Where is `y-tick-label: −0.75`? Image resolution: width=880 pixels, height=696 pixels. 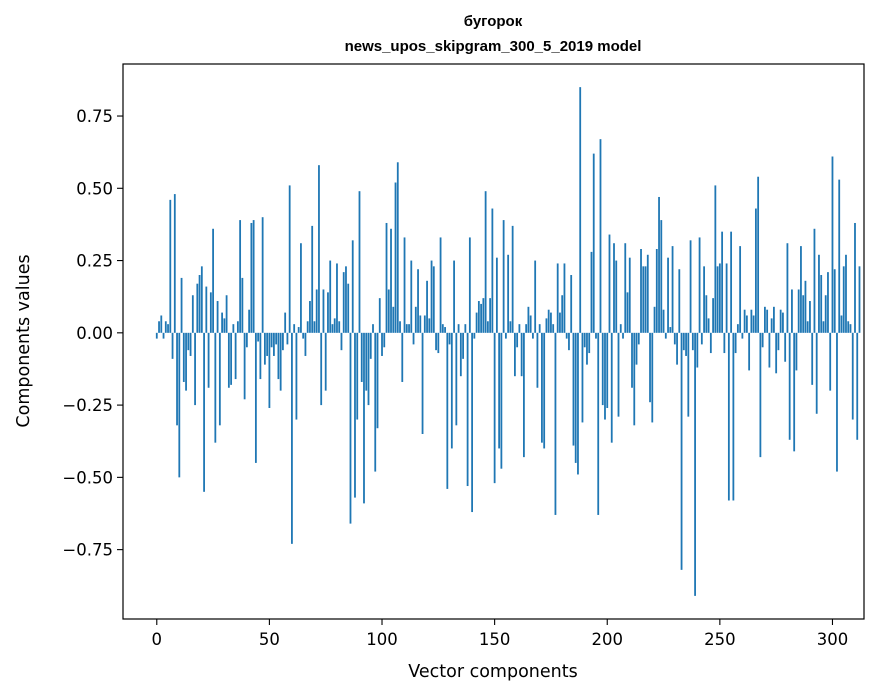 y-tick-label: −0.75 is located at coordinates (87, 550).